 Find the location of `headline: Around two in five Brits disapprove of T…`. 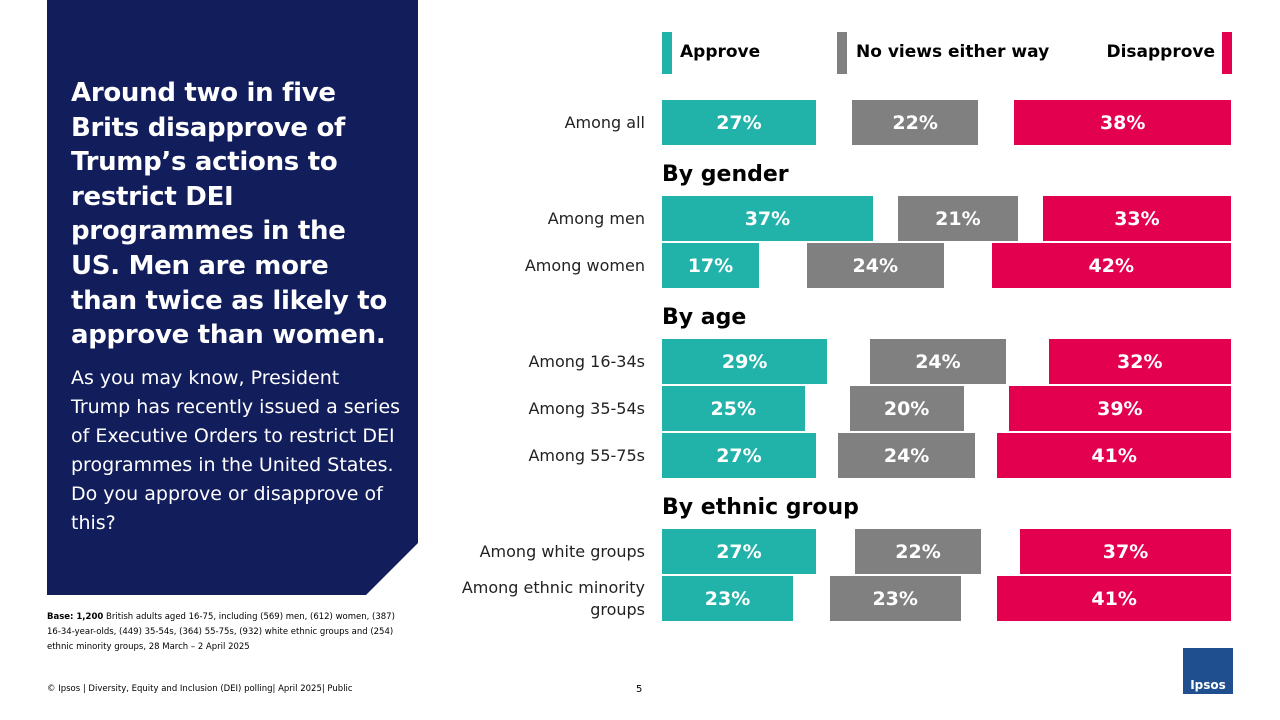

headline: Around two in five Brits disapprove of T… is located at coordinates (229, 214).